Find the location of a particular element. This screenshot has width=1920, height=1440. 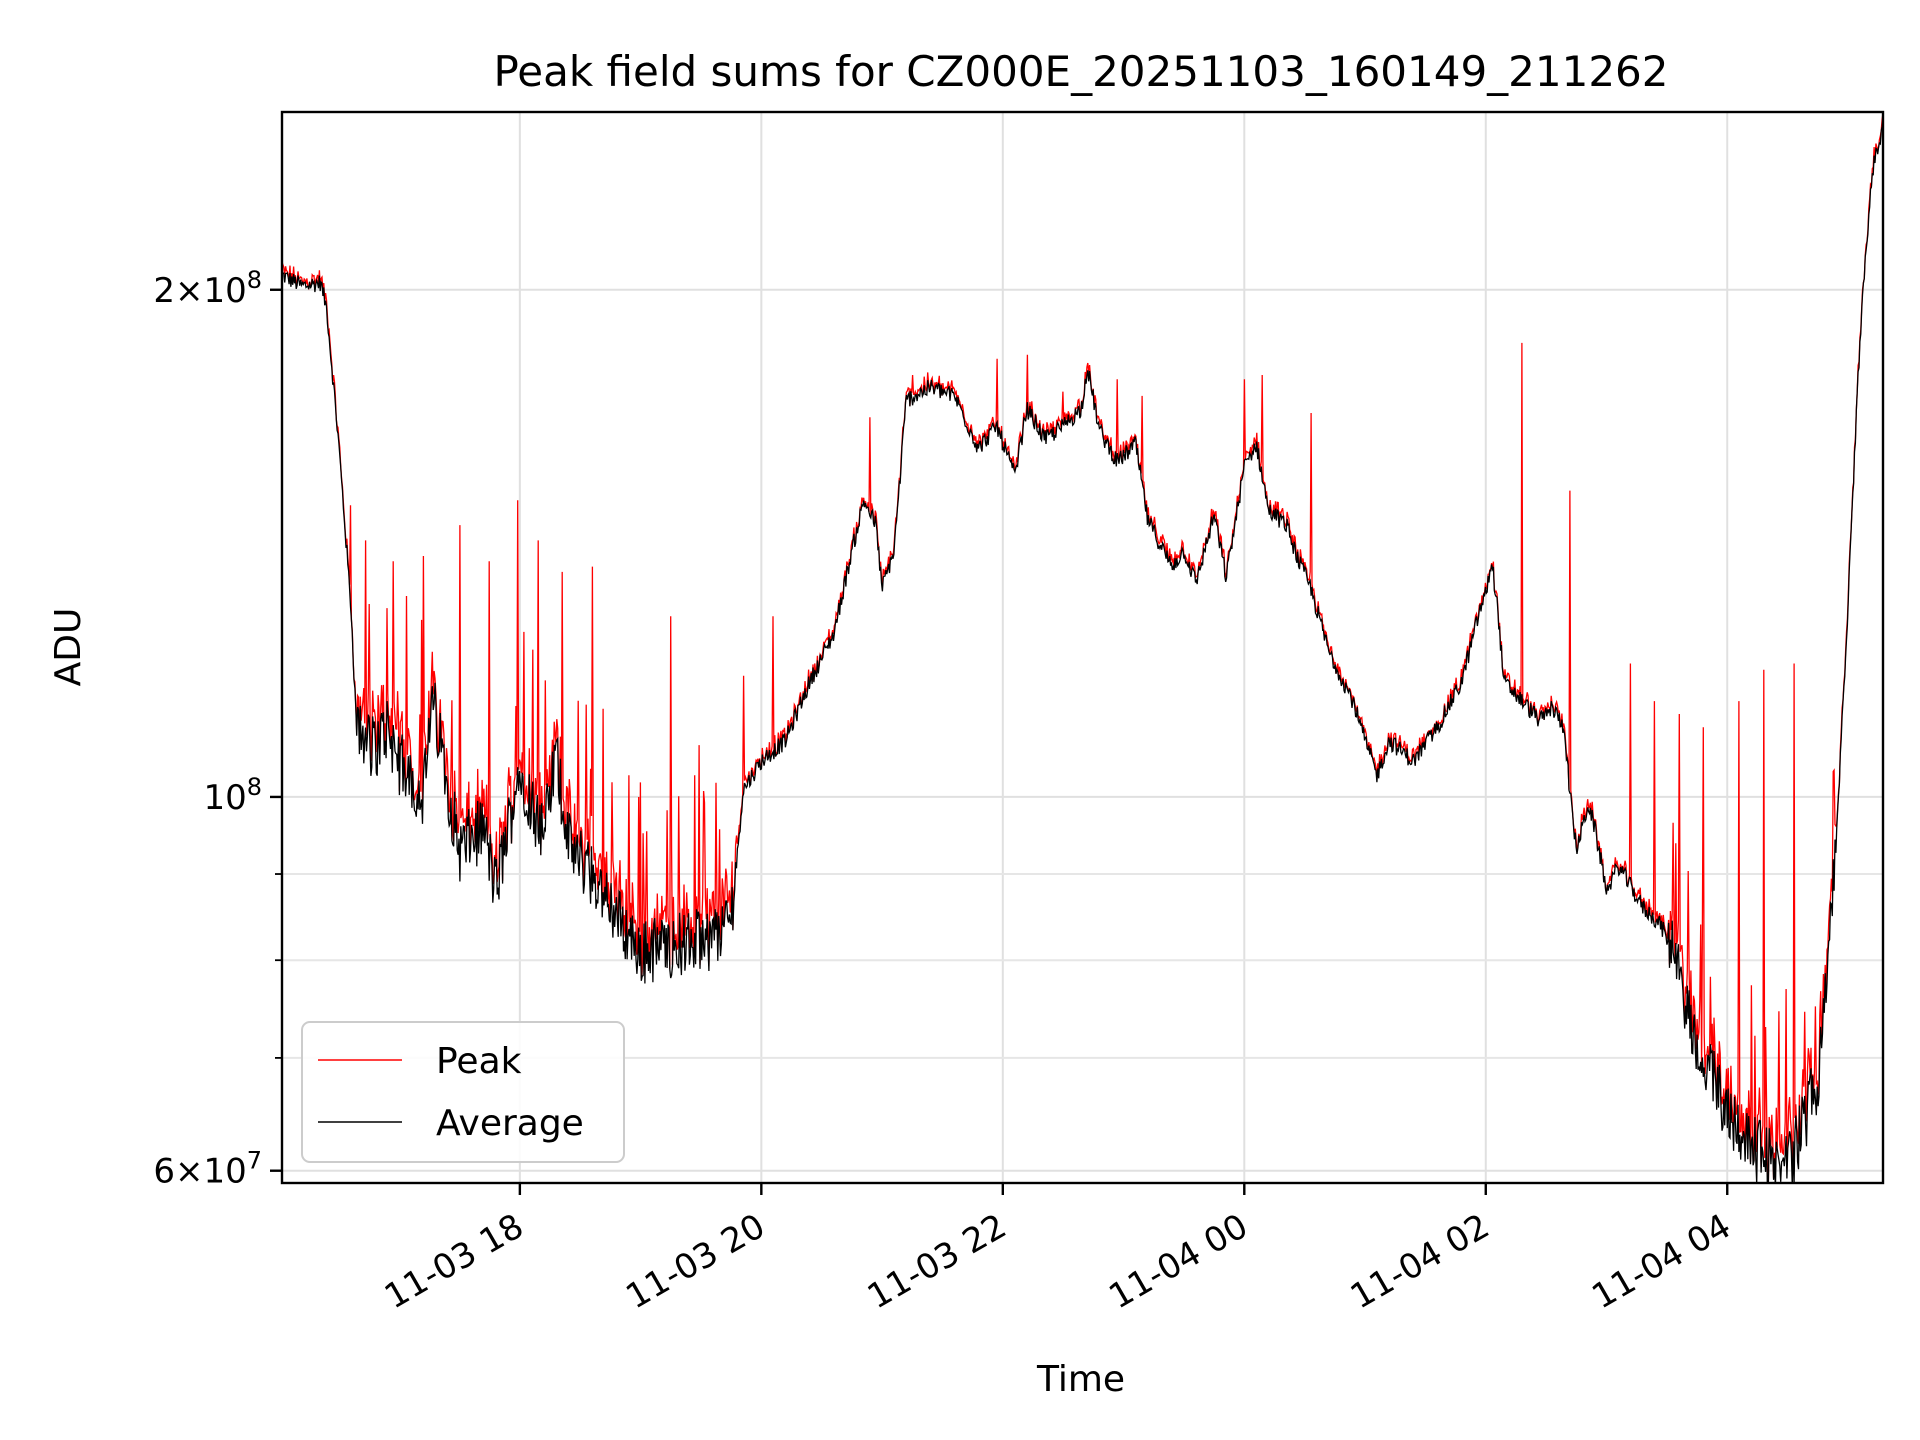

y-axis: 6×107 108 2×108 is located at coordinates (217, 729).